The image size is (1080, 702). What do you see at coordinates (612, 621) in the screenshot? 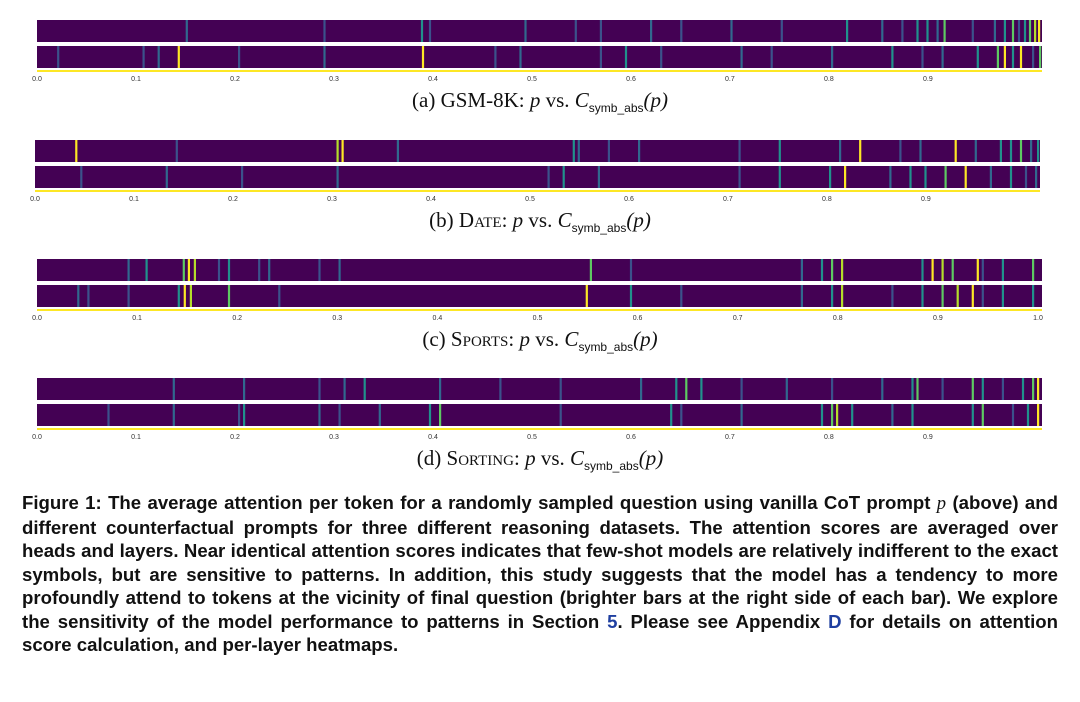
I see `section-link: 5` at bounding box center [612, 621].